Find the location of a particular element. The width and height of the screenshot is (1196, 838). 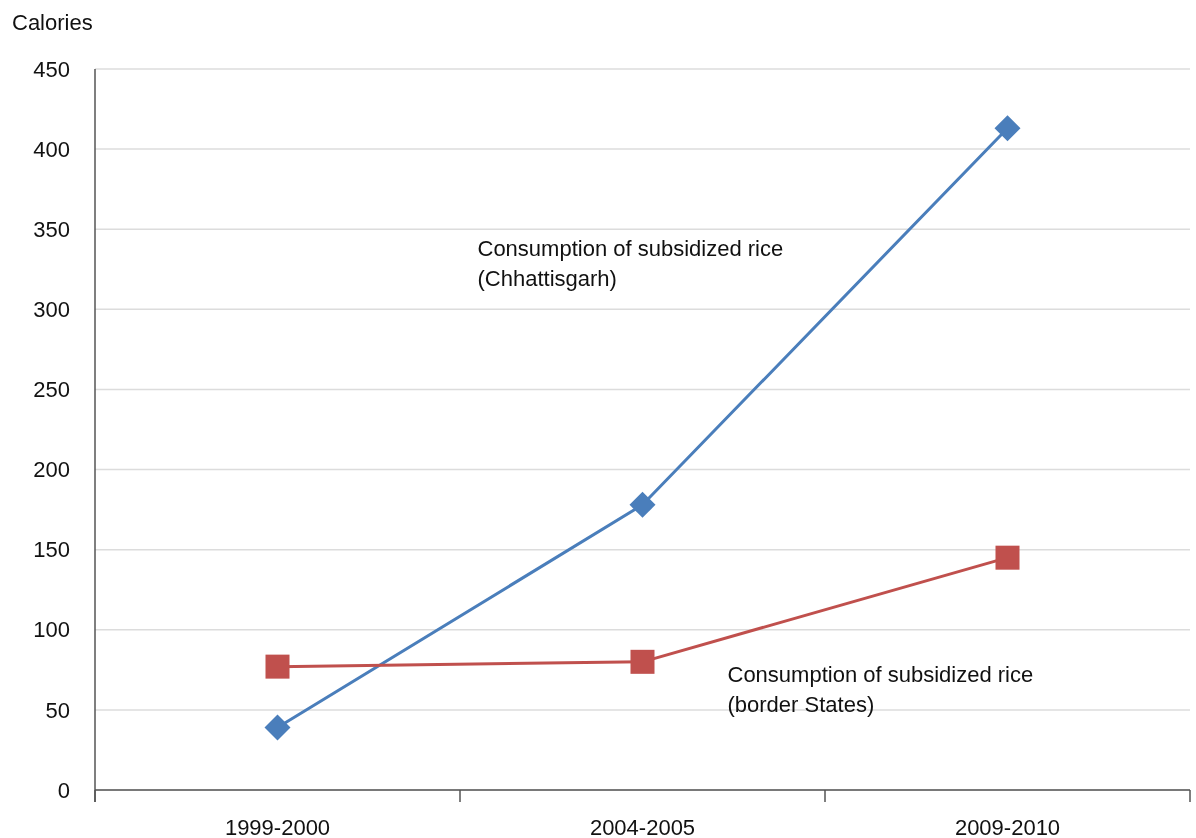

y-tick-label: 400 is located at coordinates (51, 149).